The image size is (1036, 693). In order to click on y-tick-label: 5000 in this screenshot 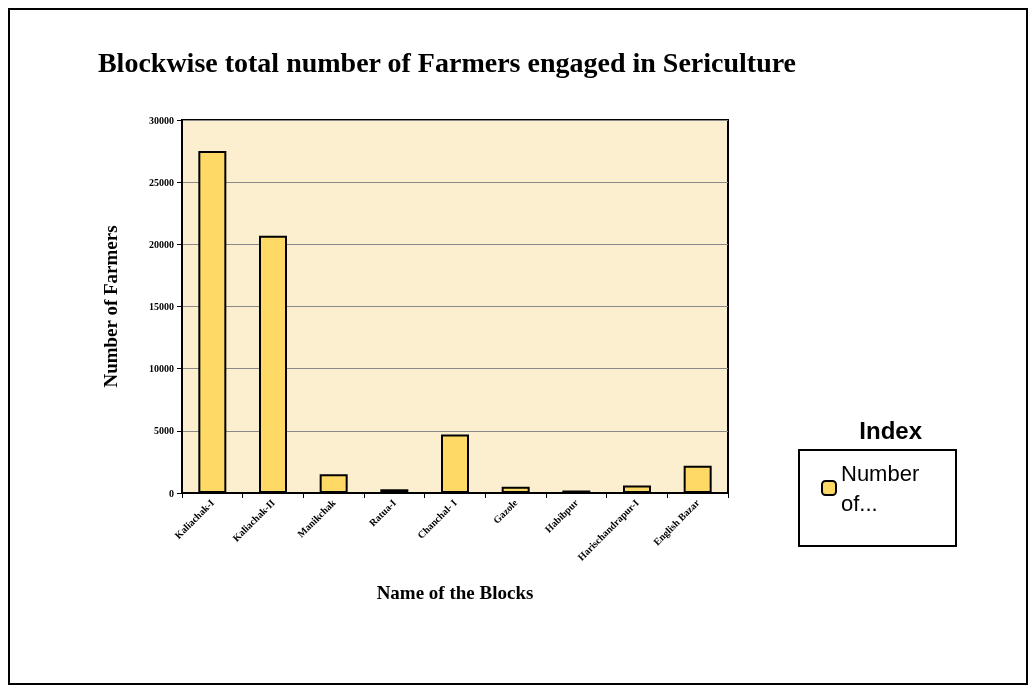, I will do `click(164, 431)`.